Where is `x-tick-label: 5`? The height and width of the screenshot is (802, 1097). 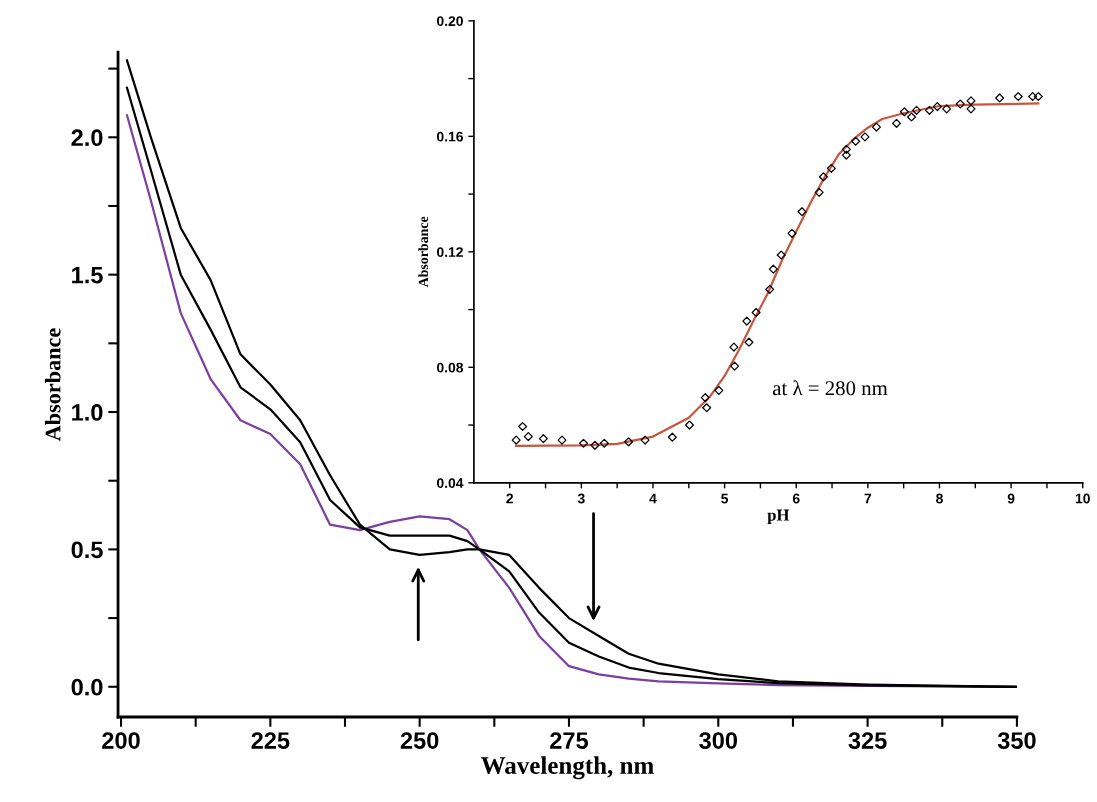 x-tick-label: 5 is located at coordinates (725, 498).